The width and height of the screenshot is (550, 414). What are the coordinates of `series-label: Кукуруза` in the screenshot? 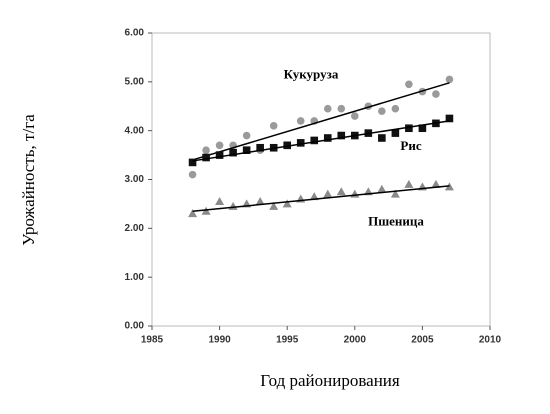 It's located at (311, 73).